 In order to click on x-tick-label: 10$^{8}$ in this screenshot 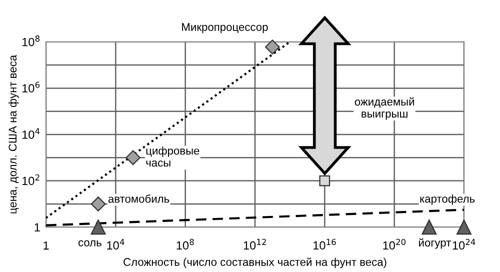, I will do `click(185, 244)`.